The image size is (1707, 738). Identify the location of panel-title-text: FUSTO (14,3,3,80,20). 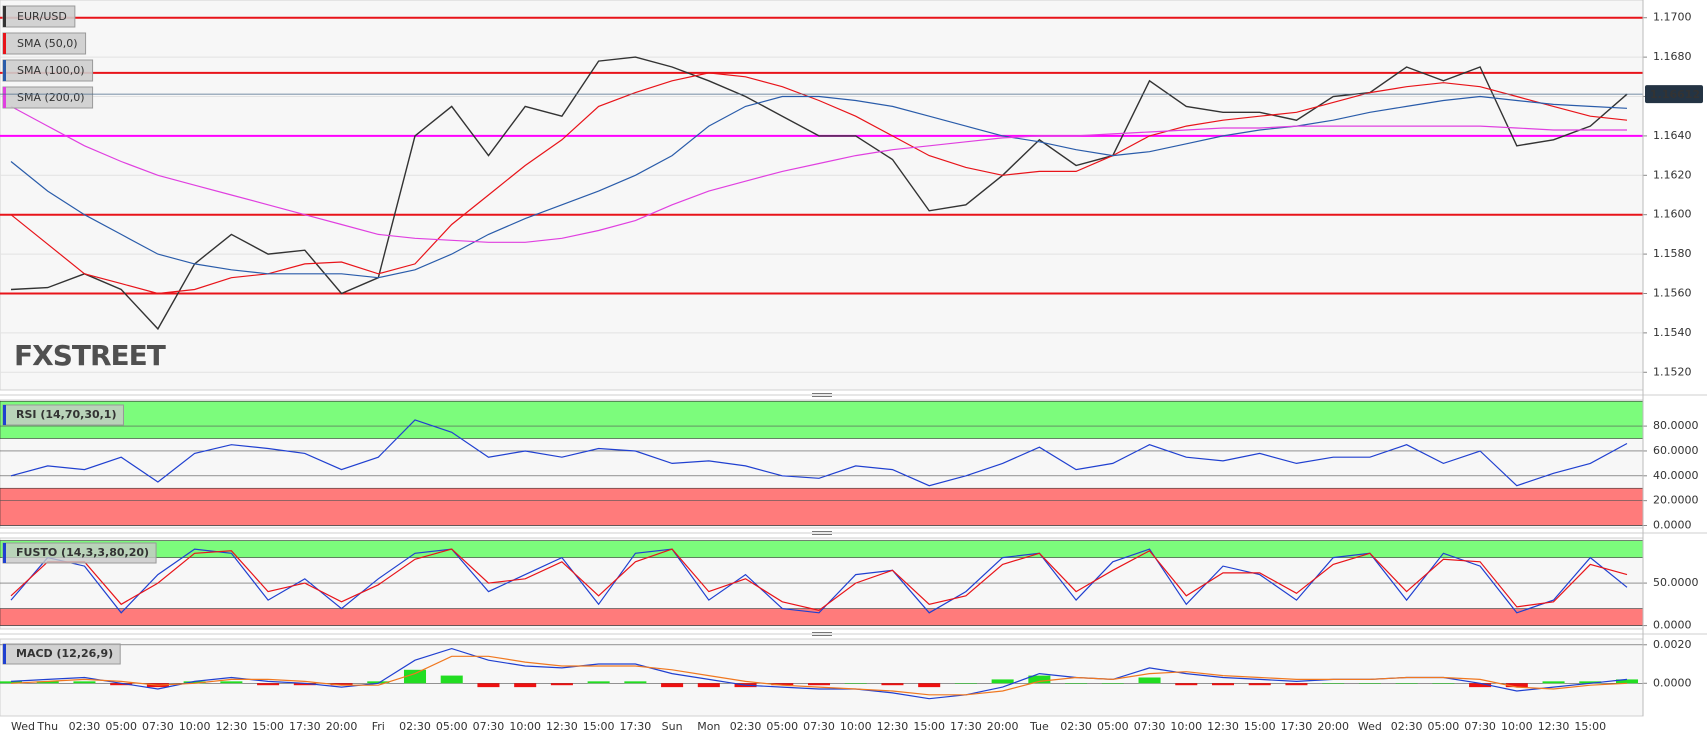
(82, 552).